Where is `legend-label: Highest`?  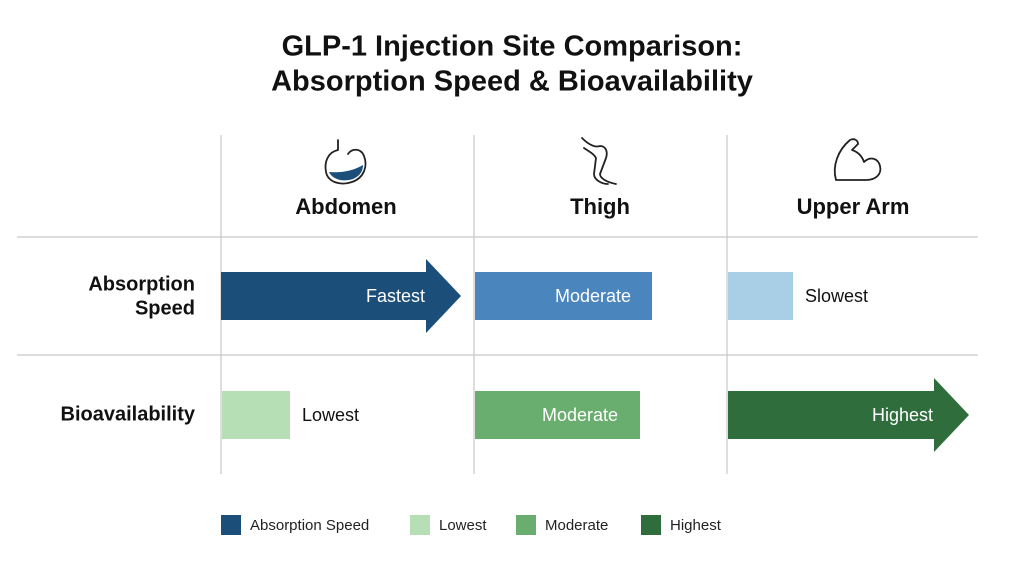
legend-label: Highest is located at coordinates (696, 525).